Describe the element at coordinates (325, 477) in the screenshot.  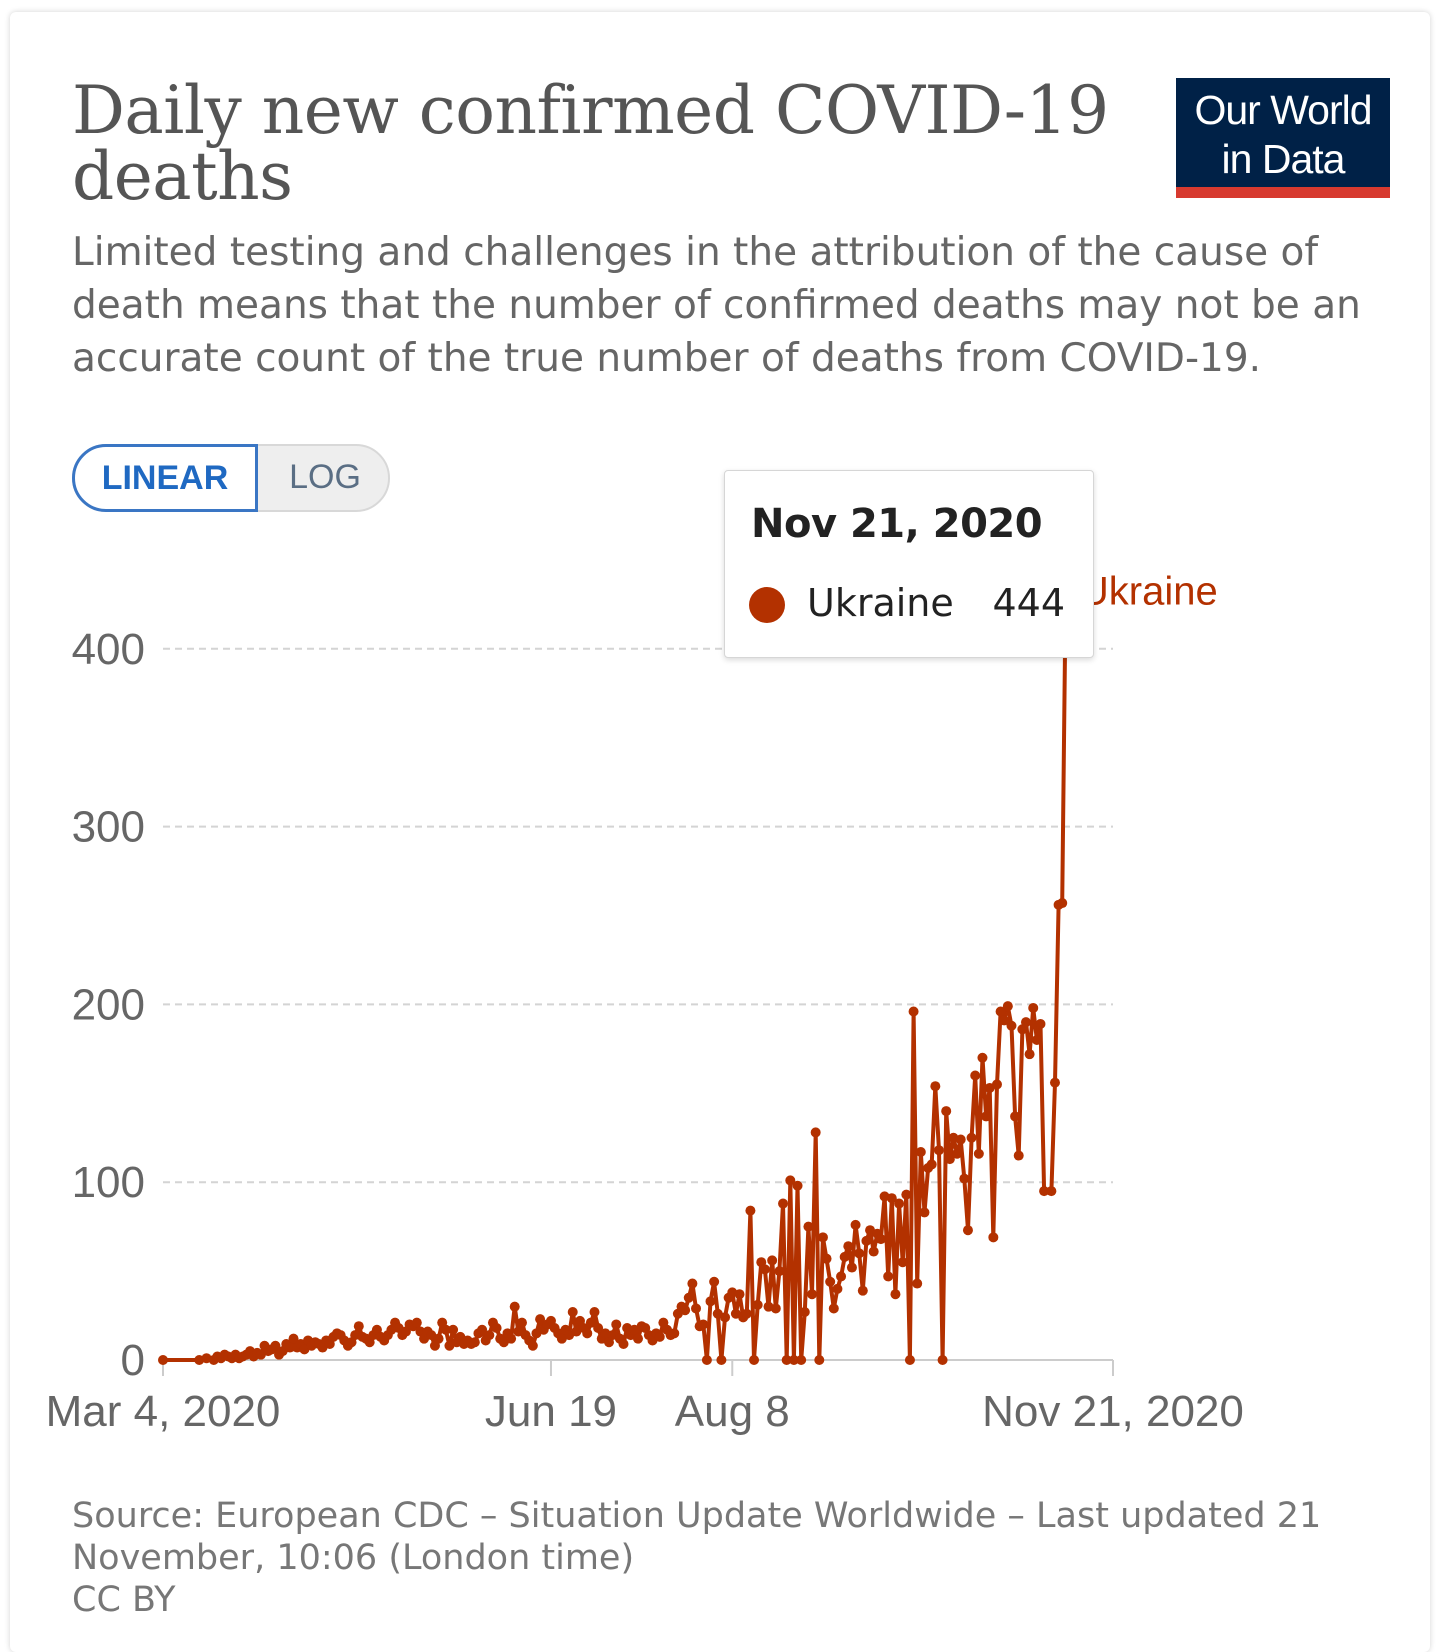
I see `log-scale-button: LOG` at that location.